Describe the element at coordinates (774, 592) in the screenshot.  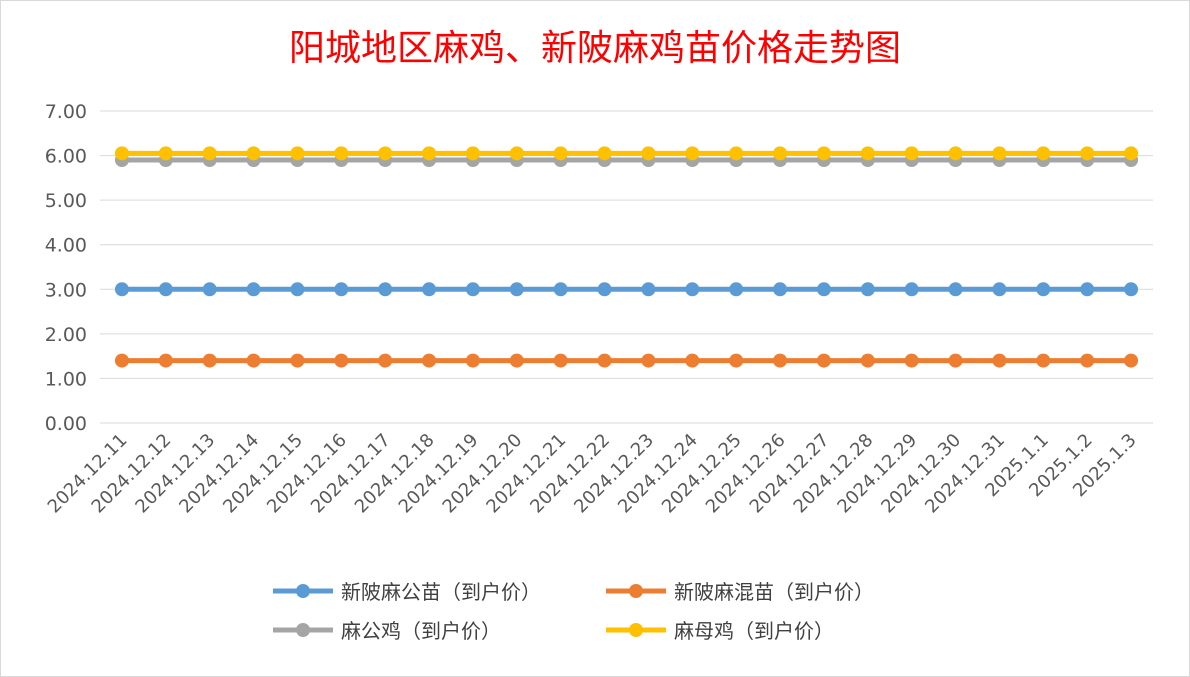
I see `legend-label: 新陂麻混苗（到户价）` at that location.